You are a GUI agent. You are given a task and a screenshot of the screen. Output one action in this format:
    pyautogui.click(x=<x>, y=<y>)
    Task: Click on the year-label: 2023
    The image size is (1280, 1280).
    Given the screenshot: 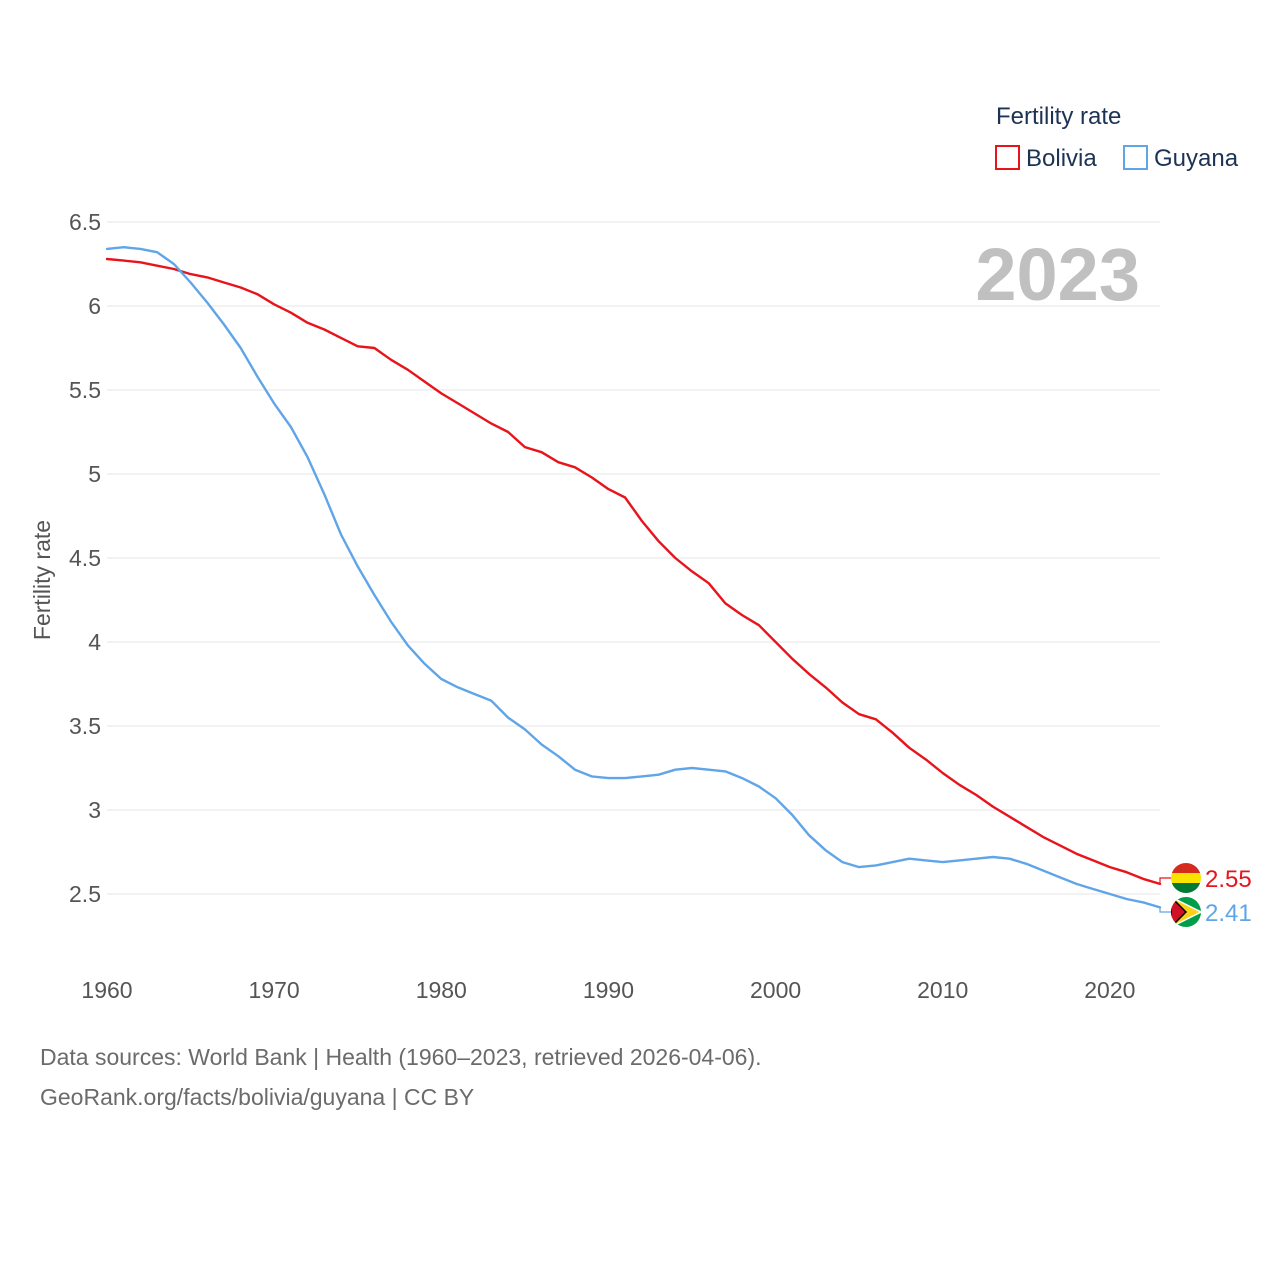 What is the action you would take?
    pyautogui.click(x=1057, y=274)
    